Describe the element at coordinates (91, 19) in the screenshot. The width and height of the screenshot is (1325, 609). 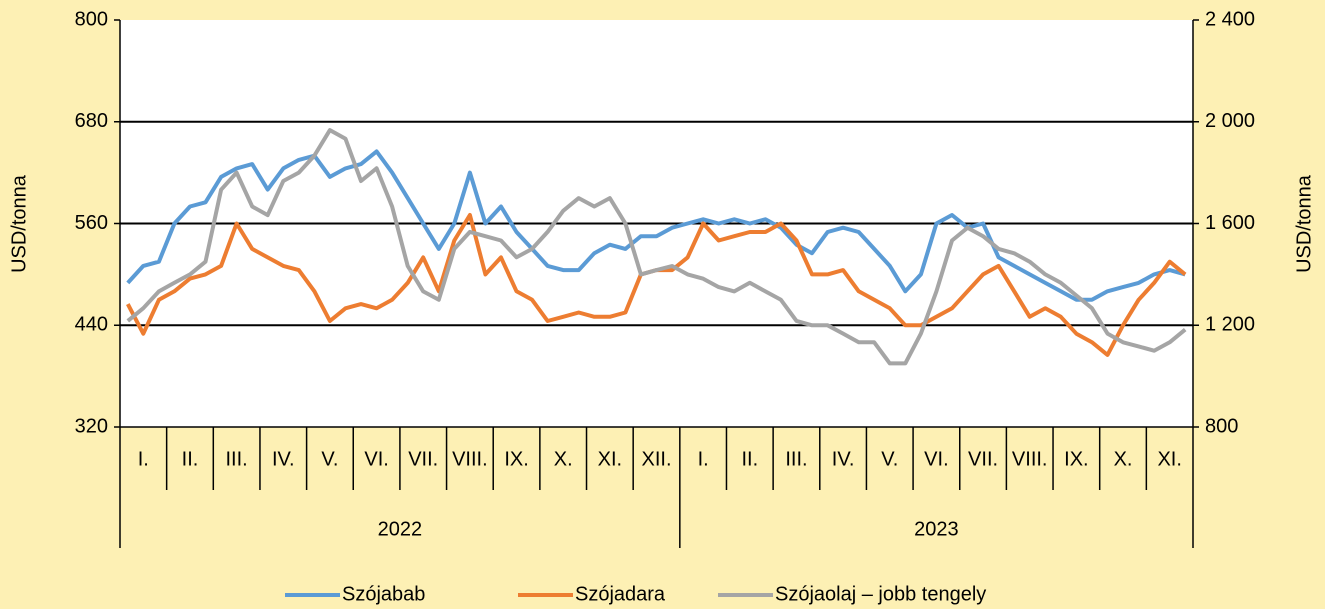
I see `y-tick-label: 800` at that location.